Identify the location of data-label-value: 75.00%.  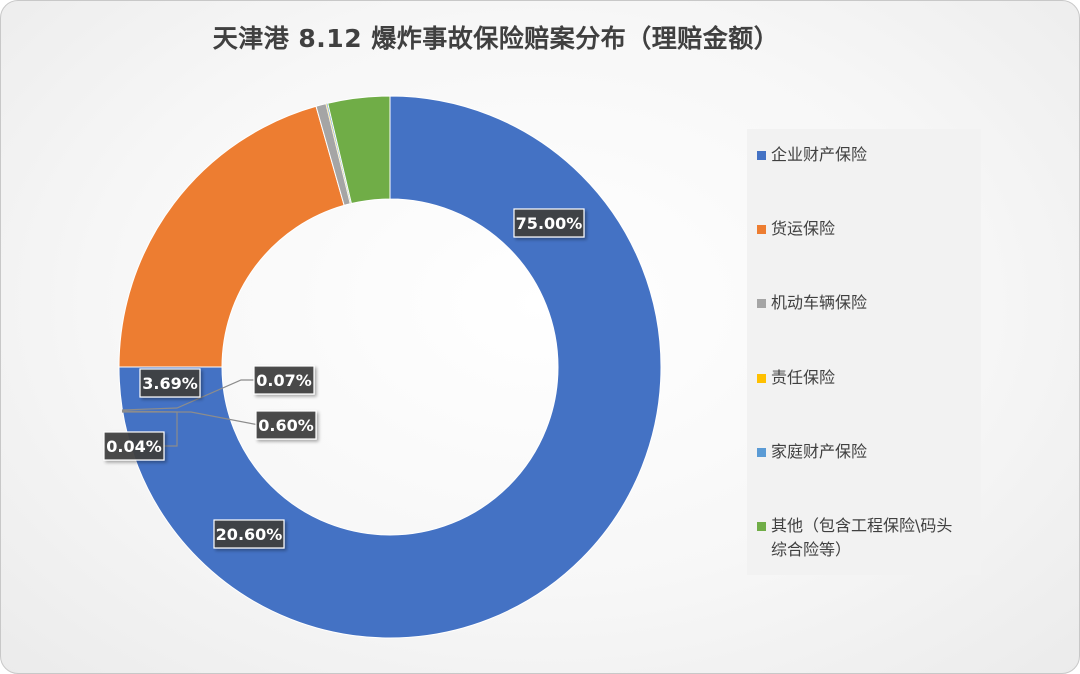
(549, 223).